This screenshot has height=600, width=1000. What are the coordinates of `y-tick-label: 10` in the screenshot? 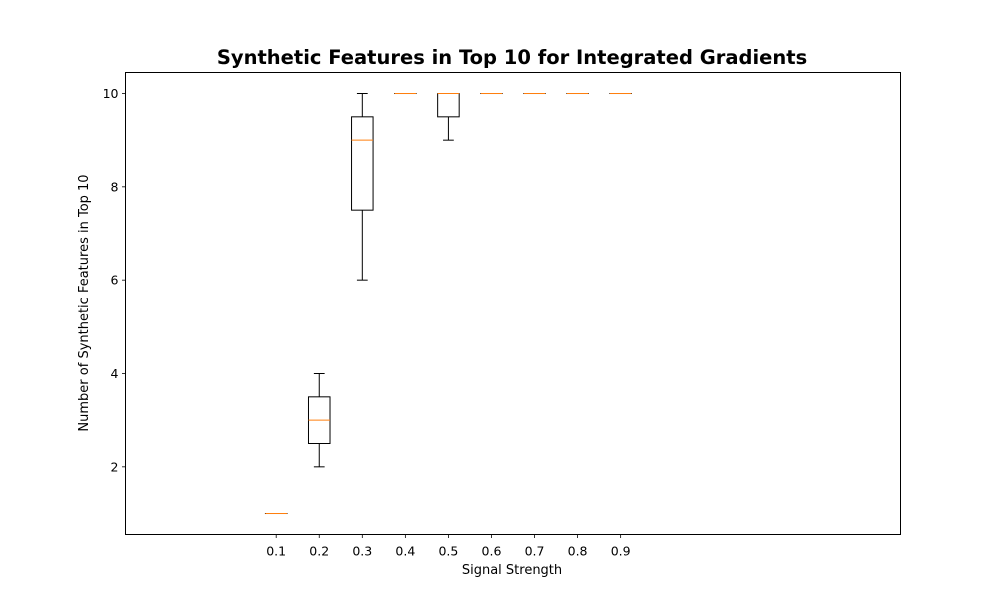 It's located at (111, 93).